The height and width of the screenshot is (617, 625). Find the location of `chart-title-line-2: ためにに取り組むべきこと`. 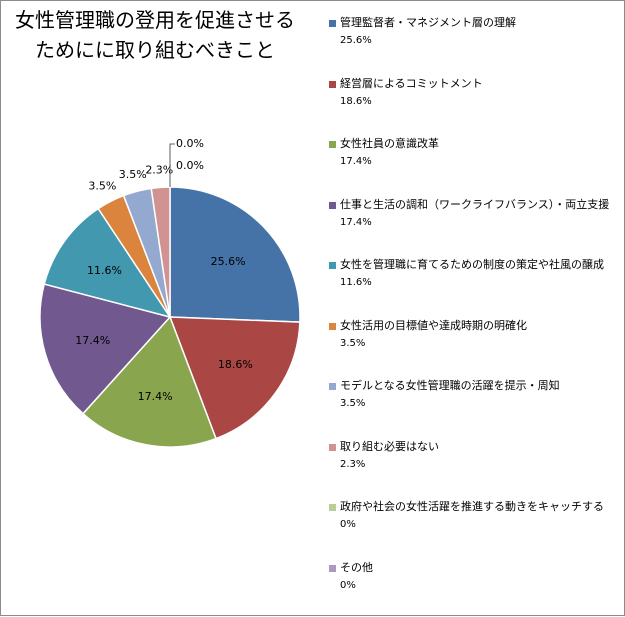

chart-title-line-2: ためにに取り組むべきこと is located at coordinates (155, 50).